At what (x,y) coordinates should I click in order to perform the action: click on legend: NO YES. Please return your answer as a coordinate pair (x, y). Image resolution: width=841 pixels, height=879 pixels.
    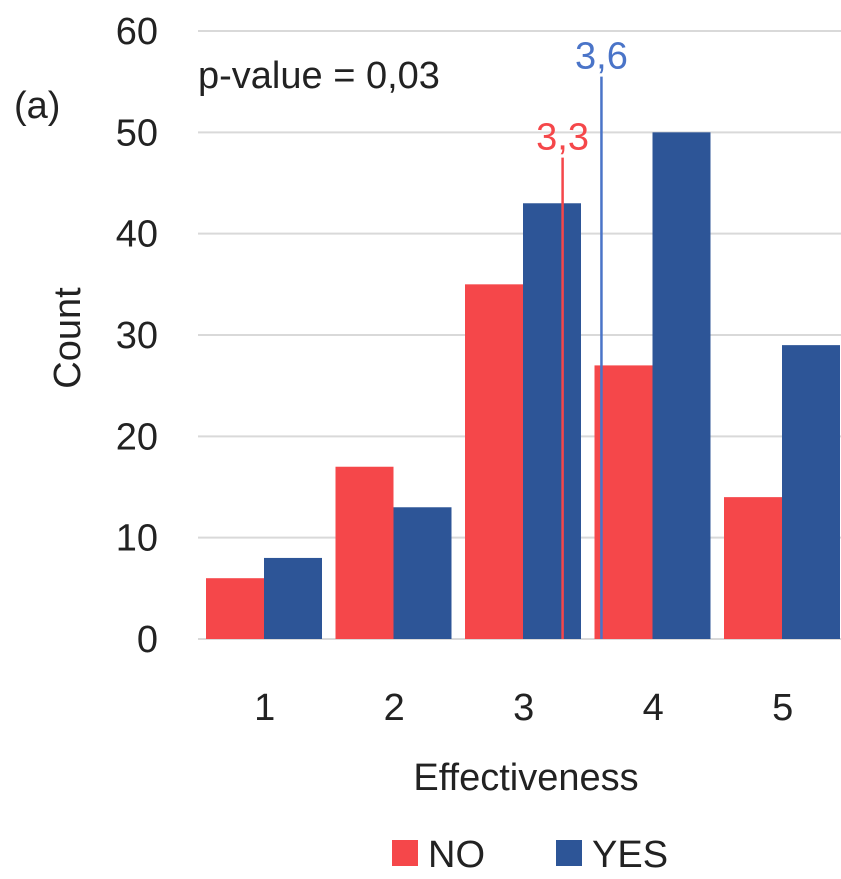
    Looking at the image, I should click on (530, 855).